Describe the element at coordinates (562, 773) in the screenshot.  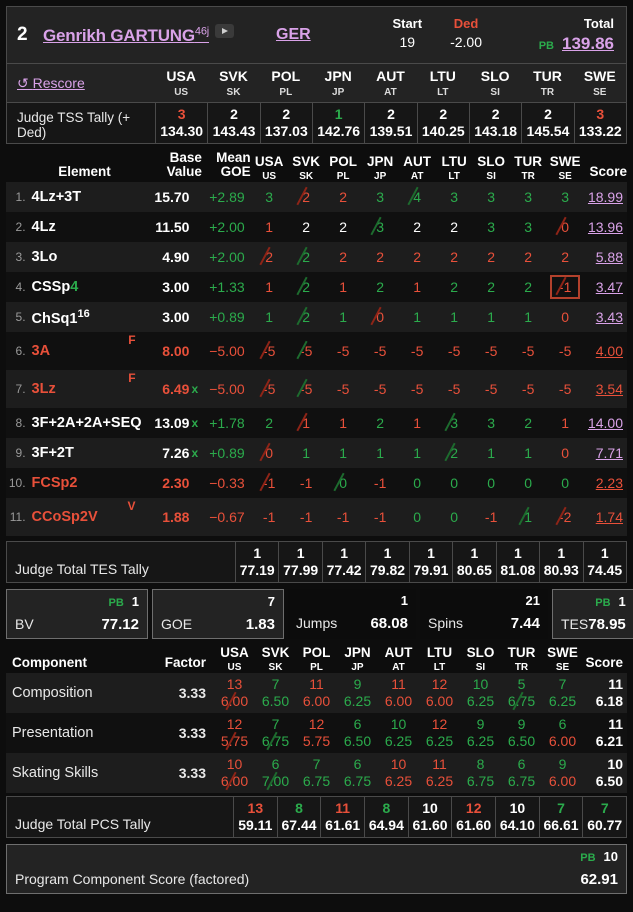
I see `component-judge-cell: 9 6.00` at that location.